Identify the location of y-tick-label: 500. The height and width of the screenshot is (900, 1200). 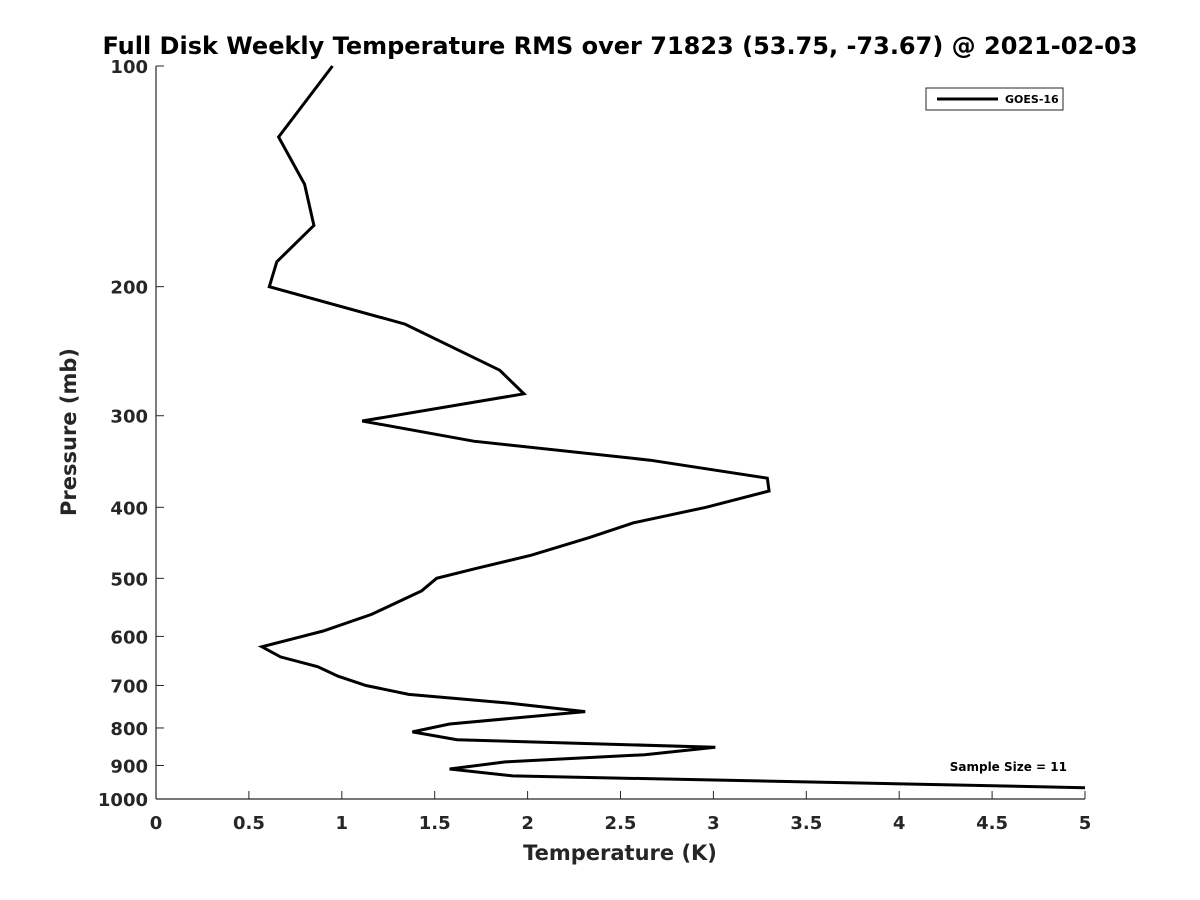
(129, 579).